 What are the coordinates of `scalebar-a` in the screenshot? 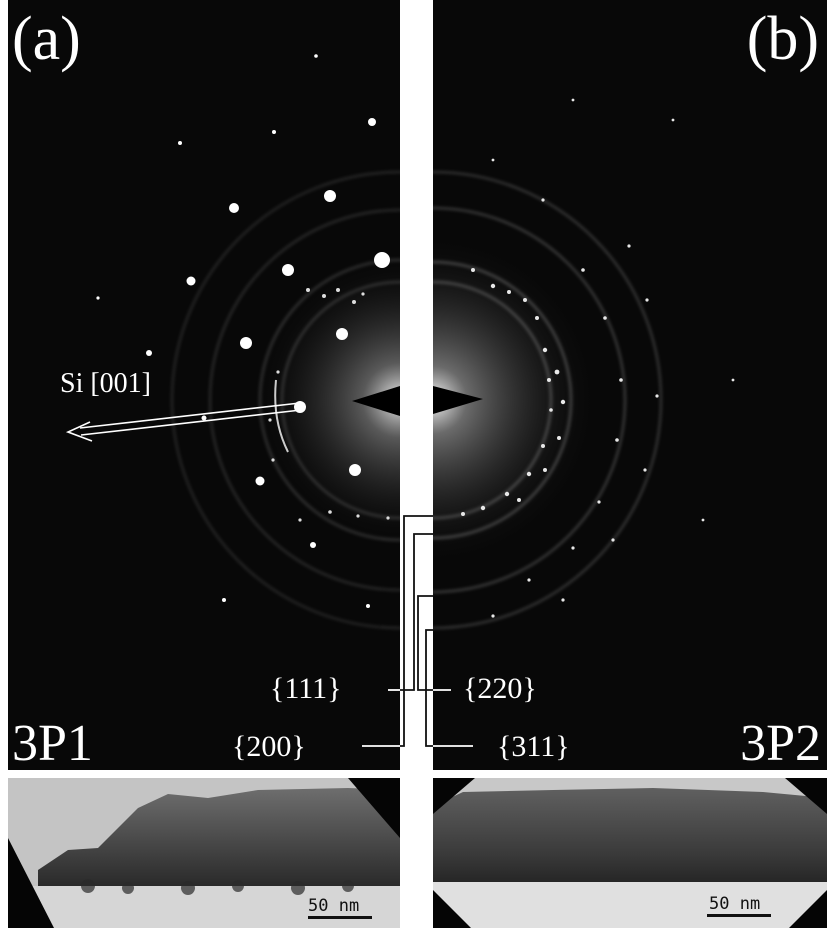 It's located at (340, 917).